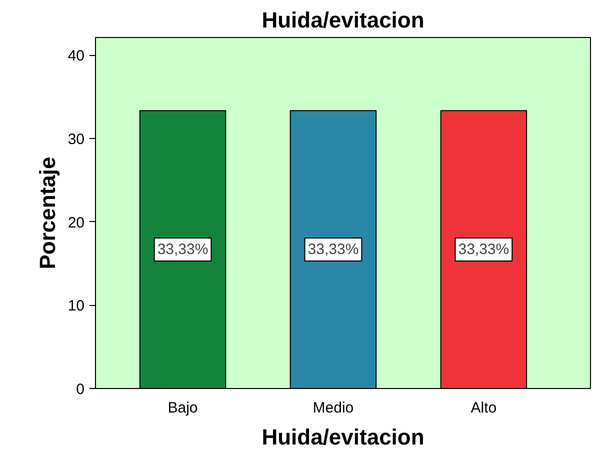 This screenshot has height=452, width=596. I want to click on y-tick-label: 40, so click(76, 56).